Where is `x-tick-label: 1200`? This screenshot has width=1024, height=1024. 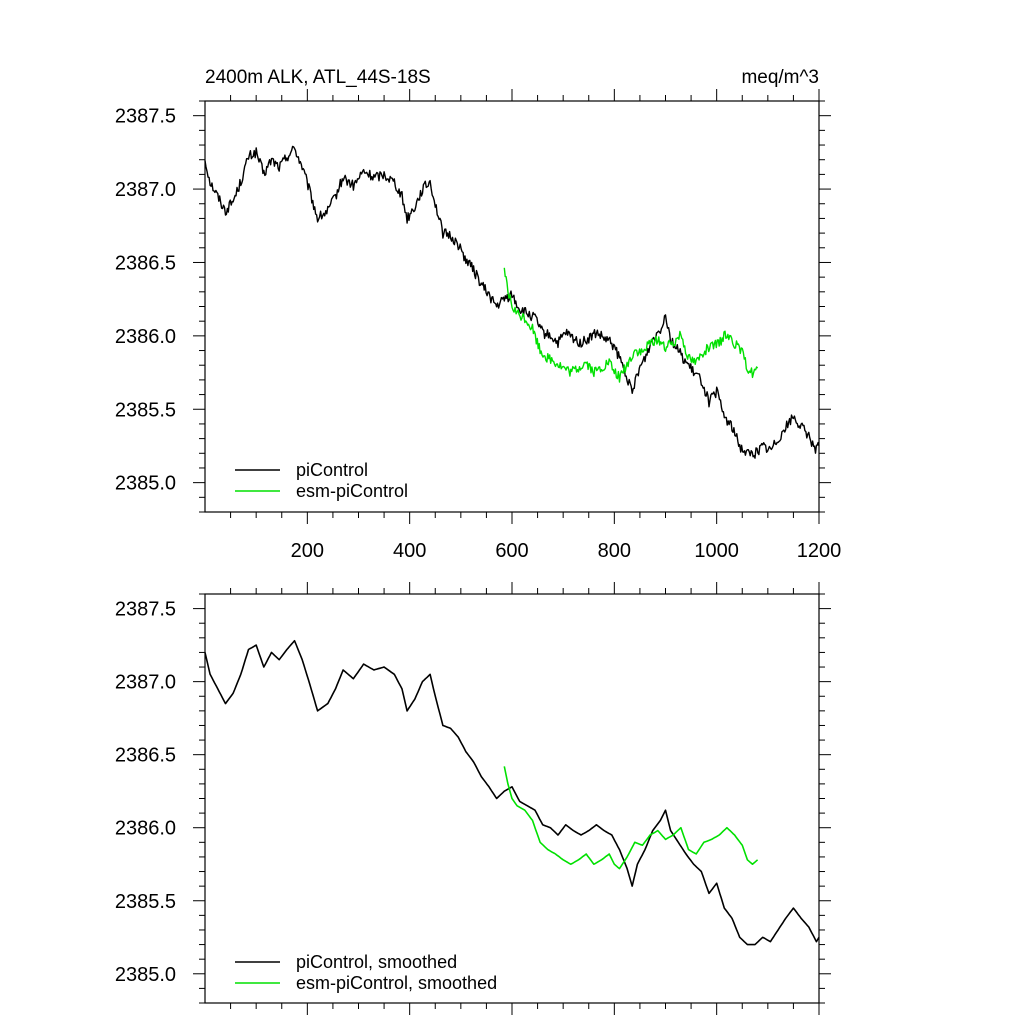 x-tick-label: 1200 is located at coordinates (819, 551).